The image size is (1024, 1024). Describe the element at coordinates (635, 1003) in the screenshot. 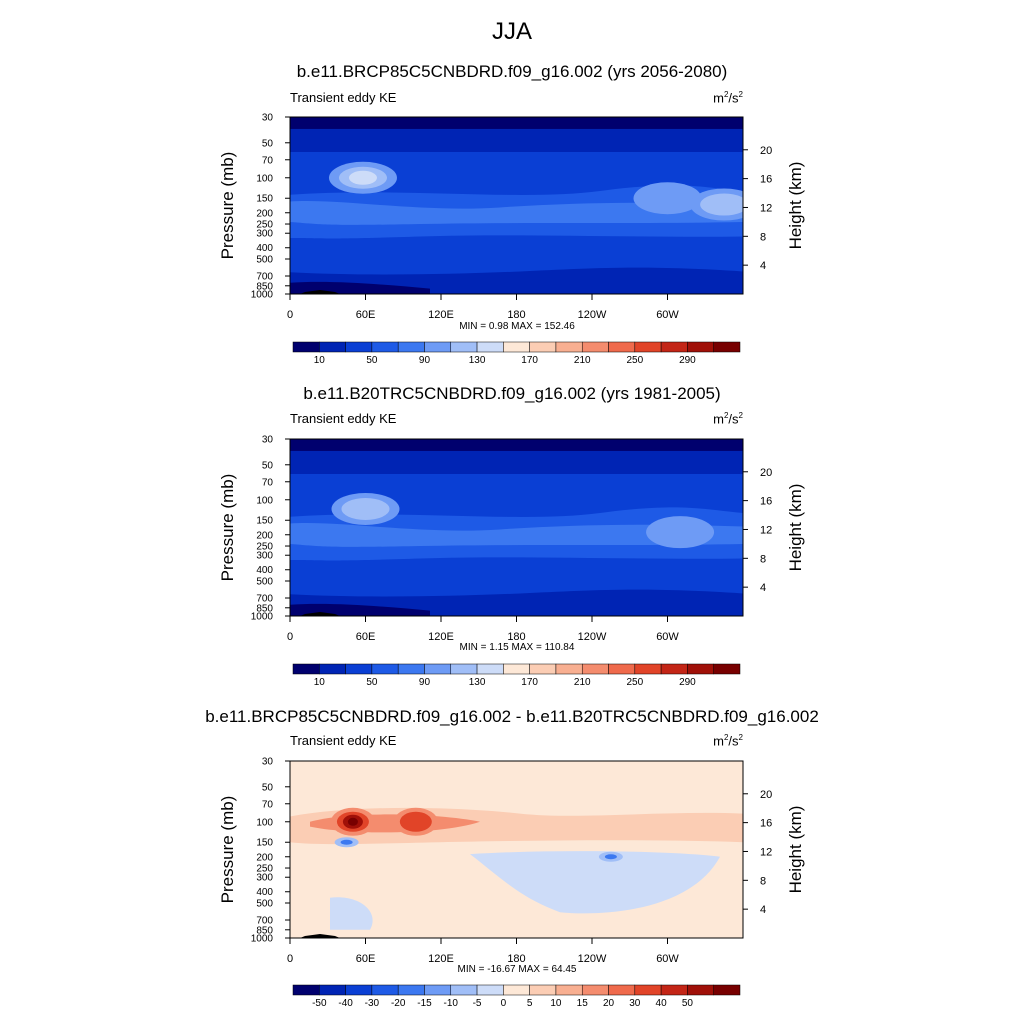

I see `colorbar-label: 30` at that location.